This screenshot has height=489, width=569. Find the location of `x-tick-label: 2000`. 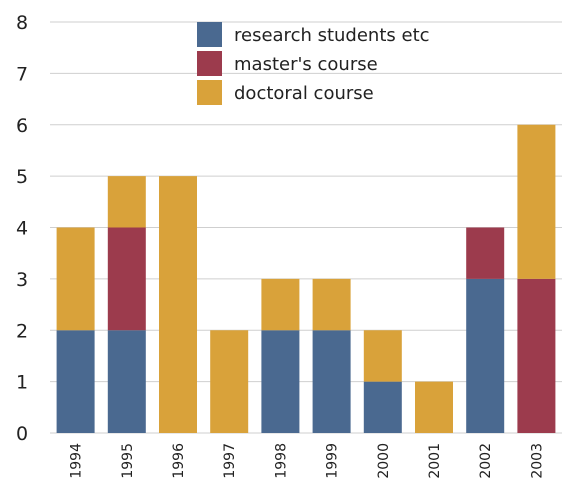

x-tick-label: 2000 is located at coordinates (384, 461).